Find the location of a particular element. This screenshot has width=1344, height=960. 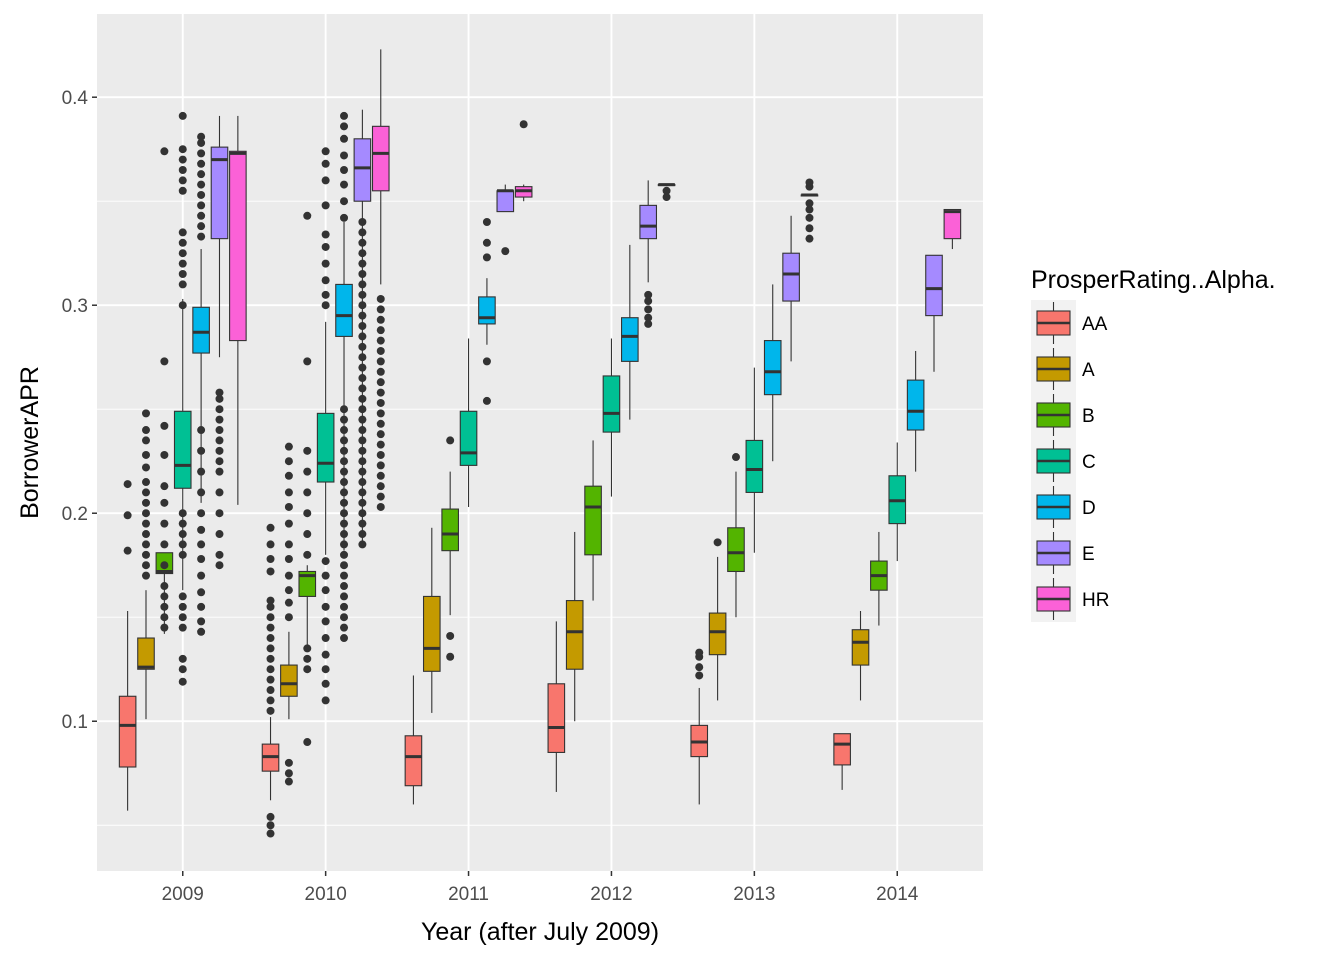

box-2011-D is located at coordinates (487, 311).